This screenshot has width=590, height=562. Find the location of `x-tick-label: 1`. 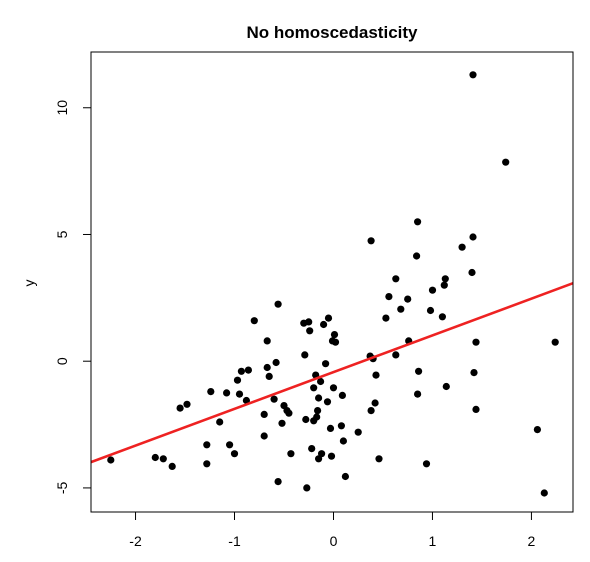

x-tick-label: 1 is located at coordinates (433, 541).